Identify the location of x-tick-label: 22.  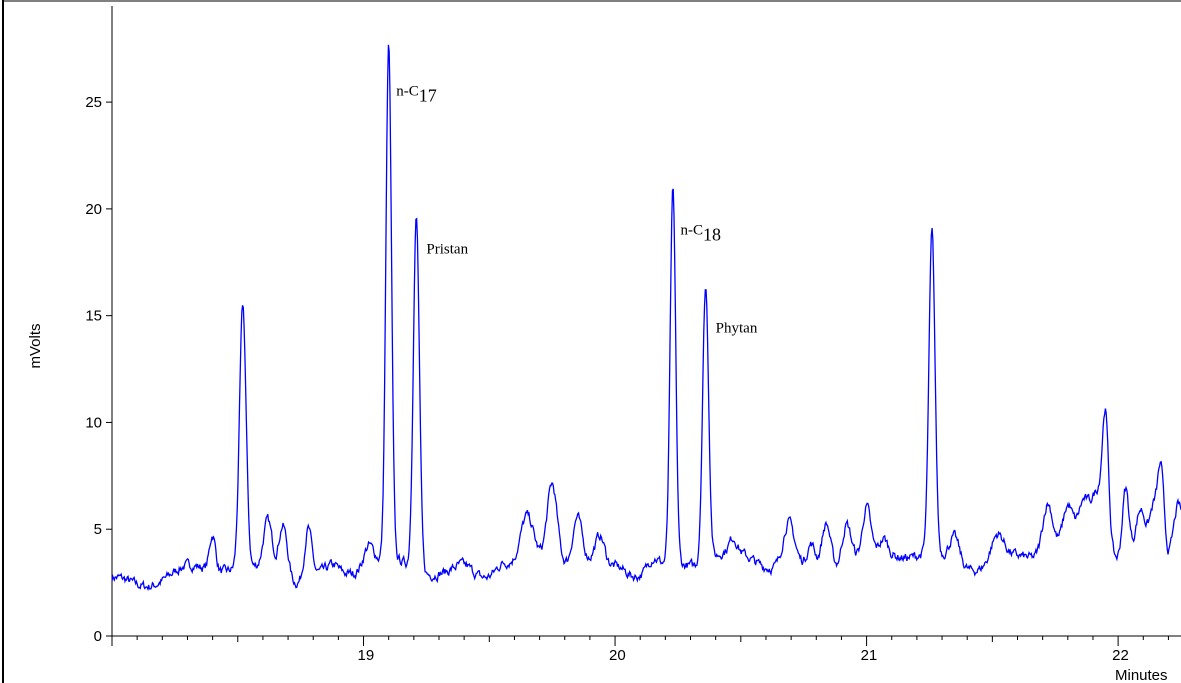
(1120, 655).